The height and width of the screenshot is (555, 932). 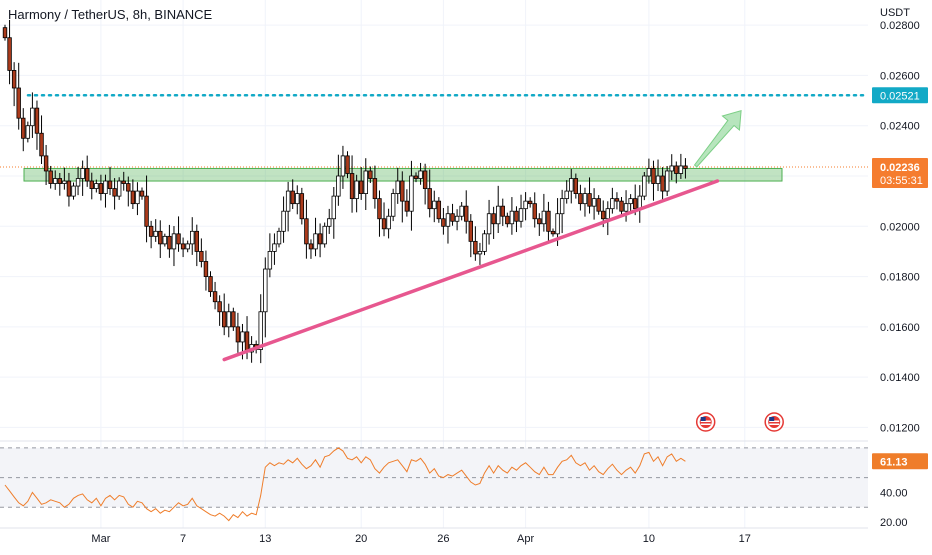 I want to click on rsi-line, so click(x=345, y=484).